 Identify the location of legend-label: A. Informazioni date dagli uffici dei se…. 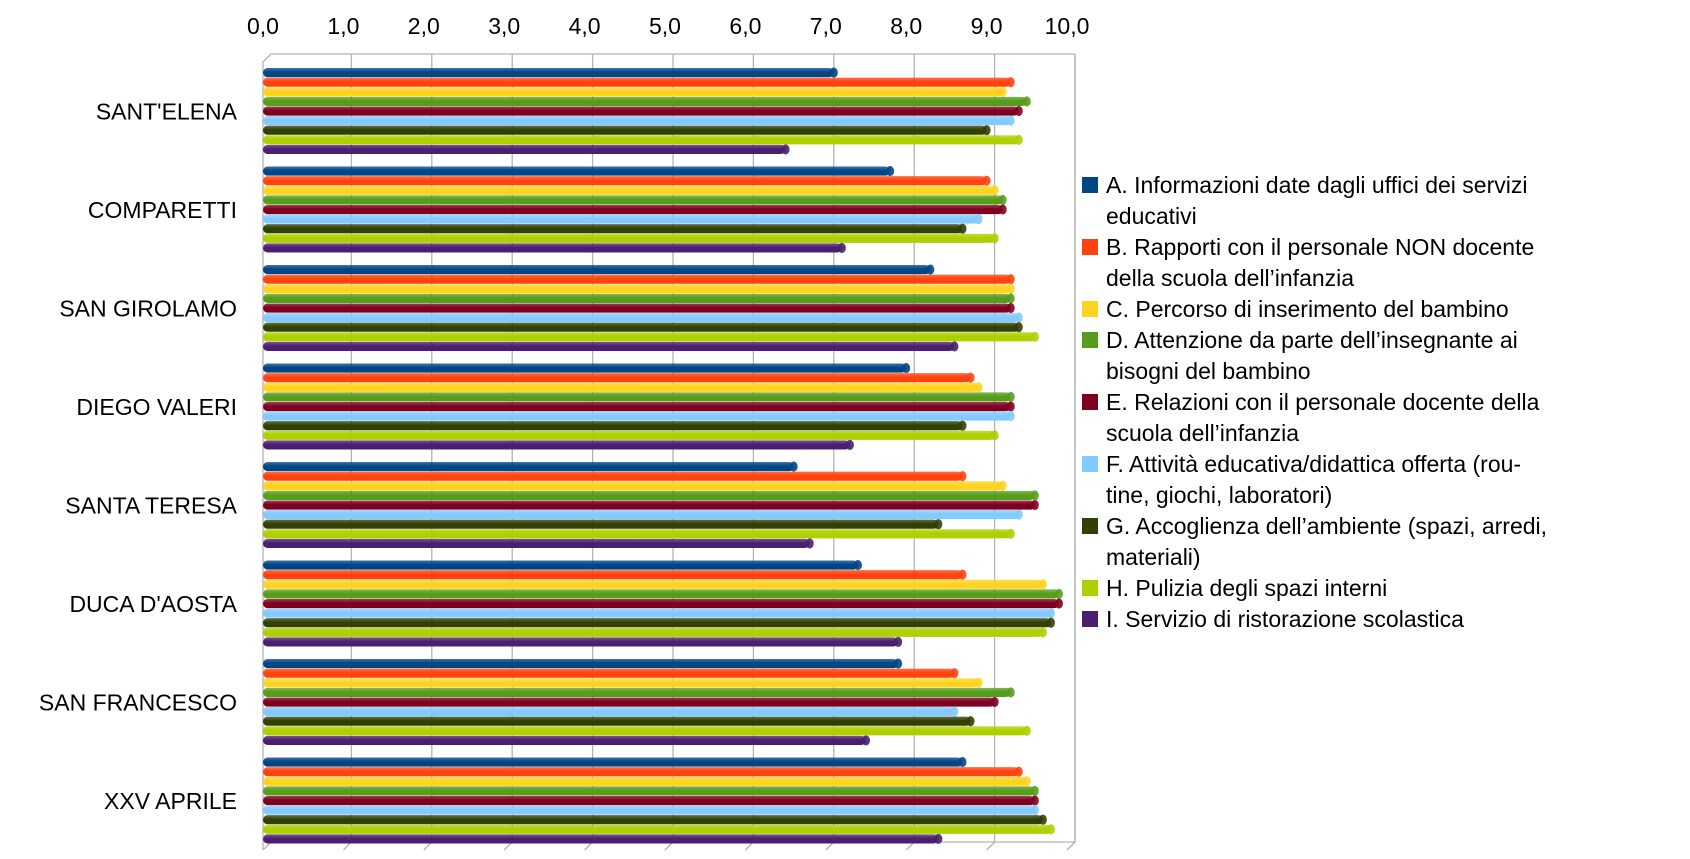
(1316, 185).